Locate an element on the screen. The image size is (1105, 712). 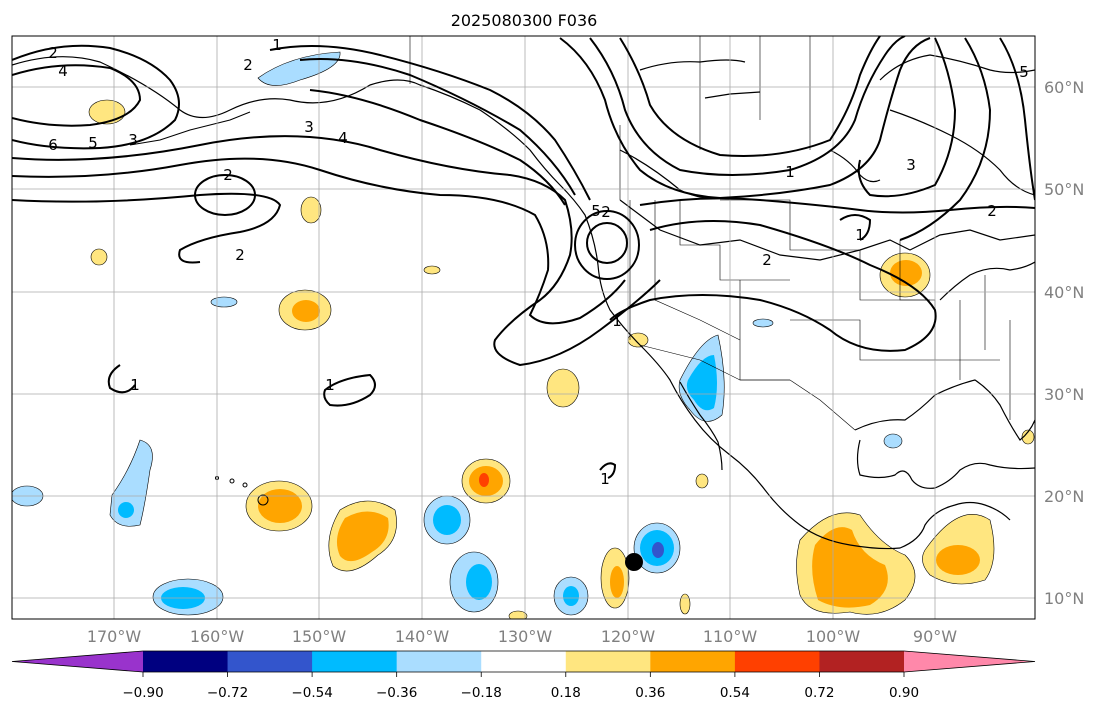
lon-tick-label: 120°W is located at coordinates (628, 636).